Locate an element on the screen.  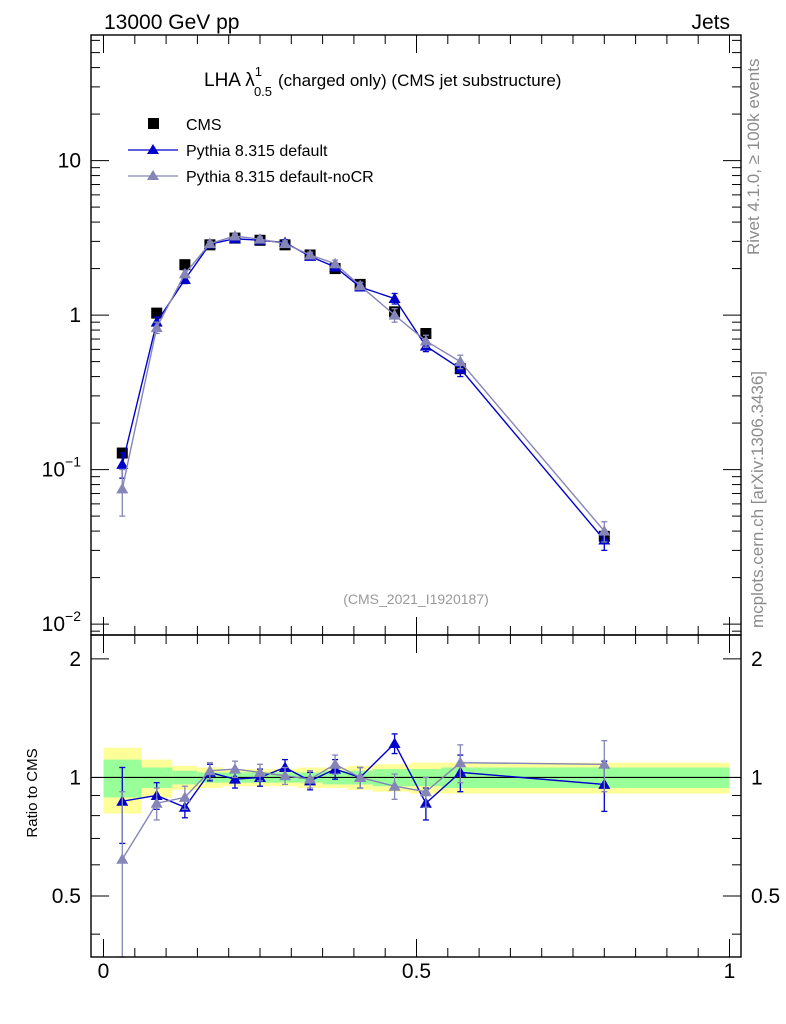
ratio-tick-label-left: 0.5 is located at coordinates (66, 896).